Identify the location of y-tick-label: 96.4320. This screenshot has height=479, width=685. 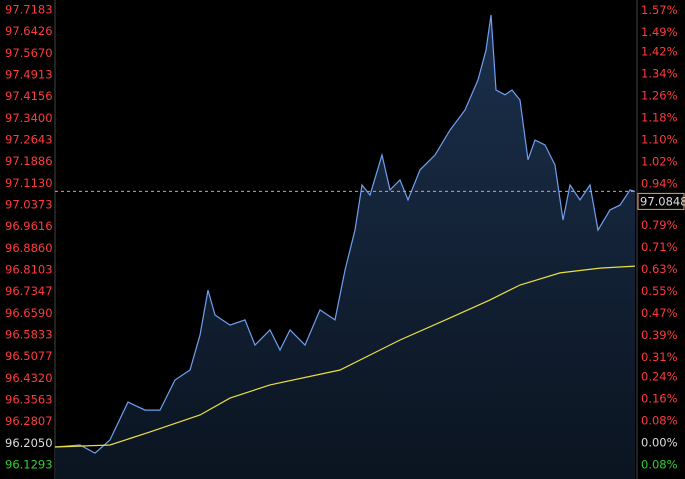
(29, 378).